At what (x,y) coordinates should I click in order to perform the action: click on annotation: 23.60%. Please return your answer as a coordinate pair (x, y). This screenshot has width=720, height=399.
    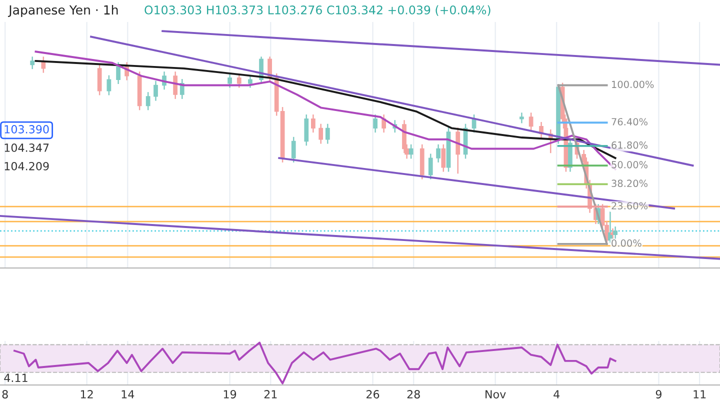
    Looking at the image, I should click on (630, 206).